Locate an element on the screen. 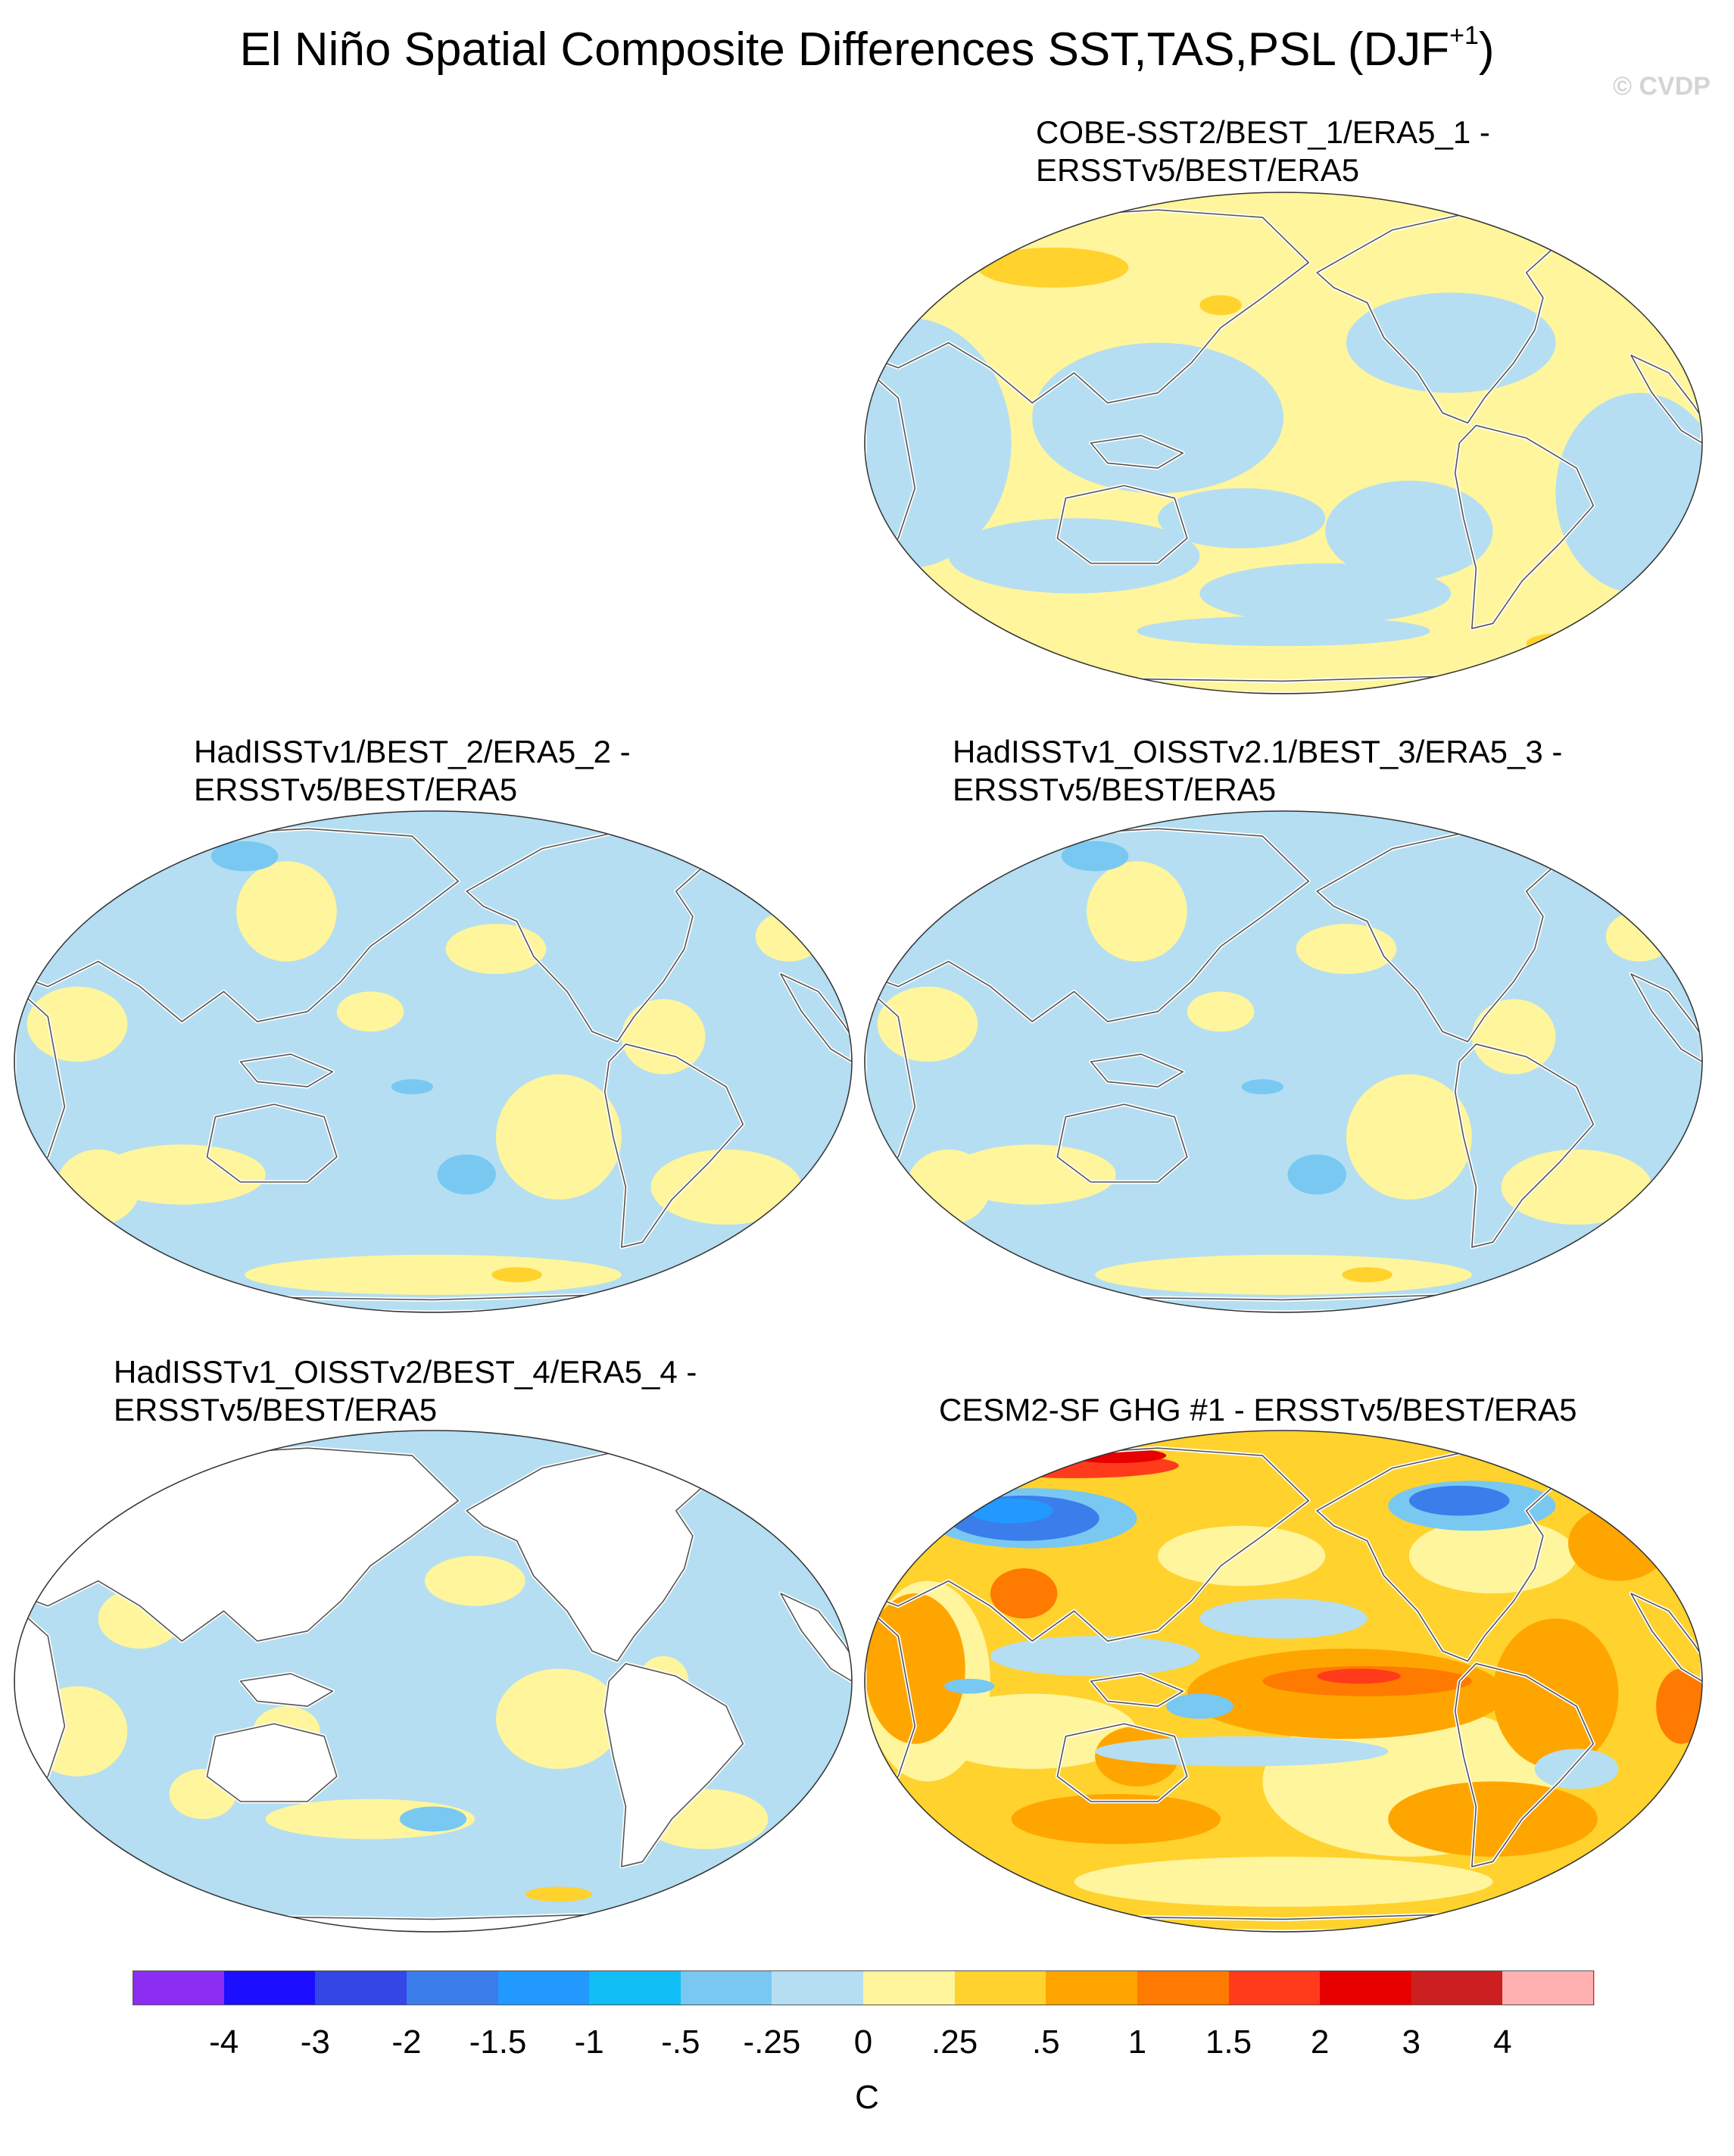 The width and height of the screenshot is (1734, 2156). panel-title-5: CESM2-SF GHG #1 - ERSSTv5/BEST/ERA5 is located at coordinates (1258, 1409).